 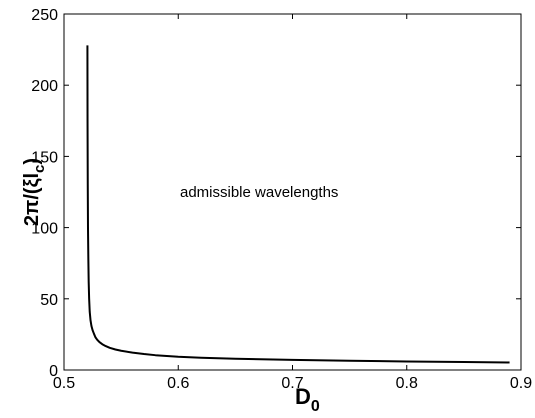 What do you see at coordinates (32, 161) in the screenshot?
I see `y-axis-label-close: )` at bounding box center [32, 161].